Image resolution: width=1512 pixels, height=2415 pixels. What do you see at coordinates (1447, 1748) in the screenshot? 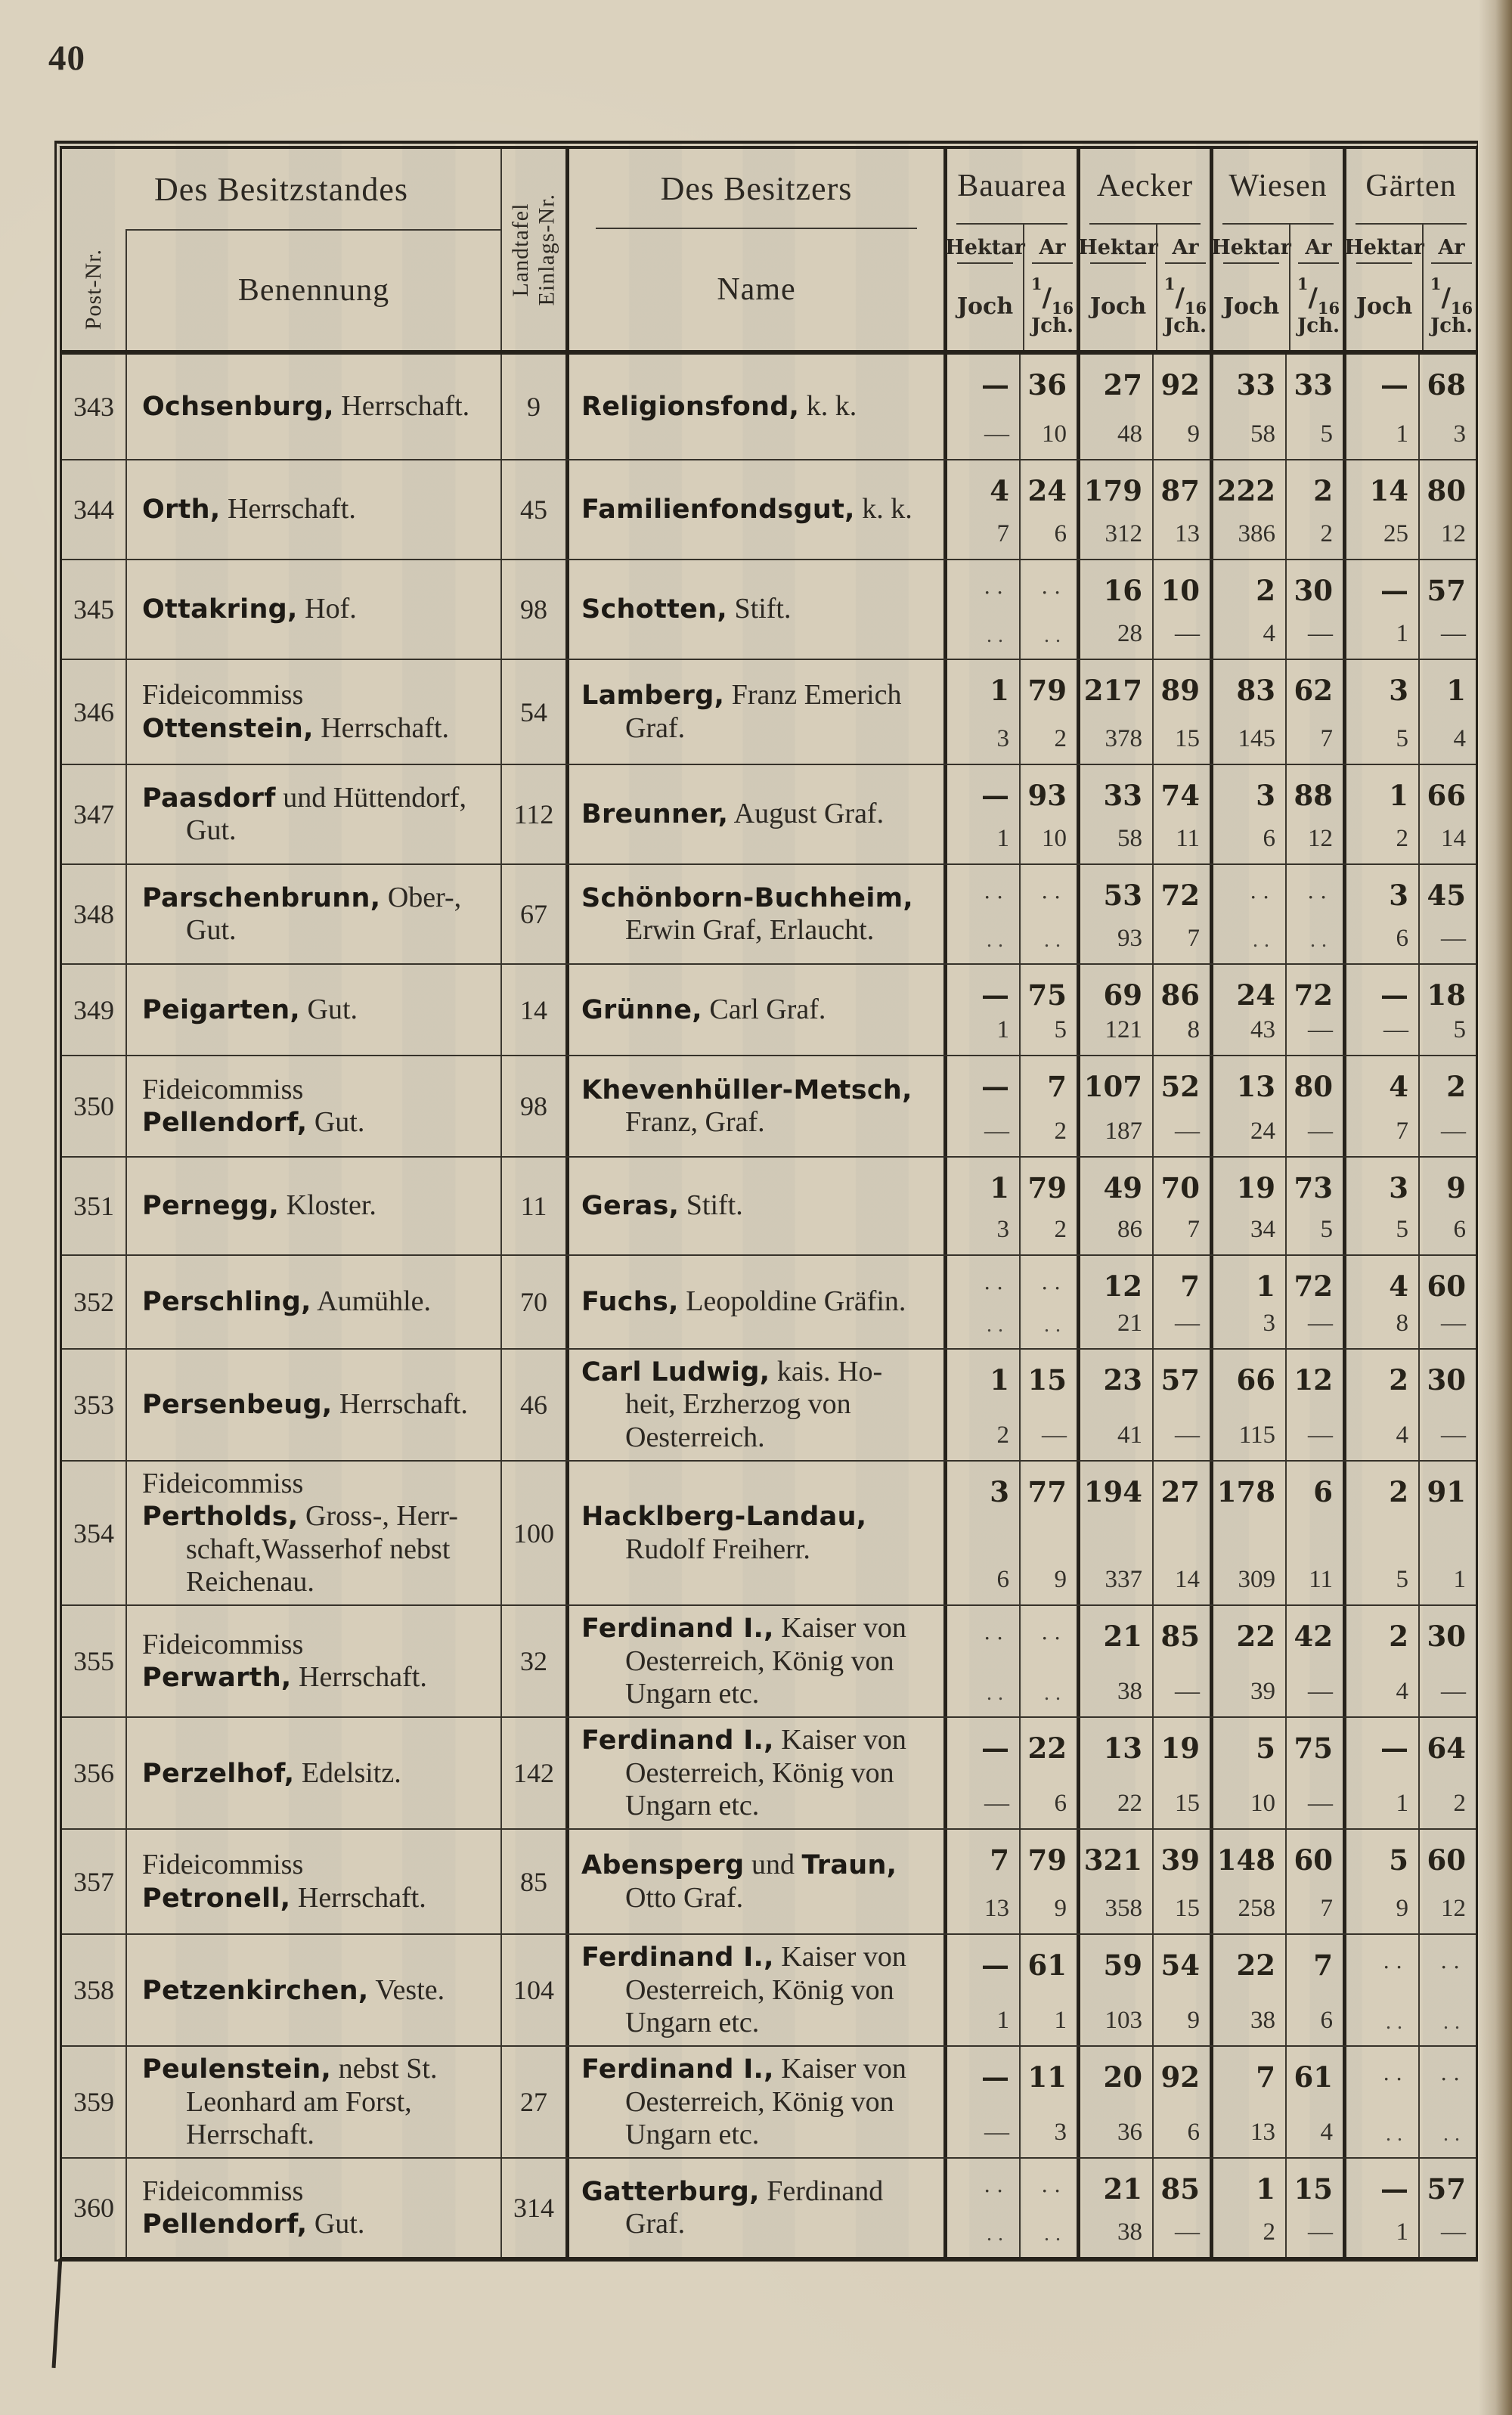
I see `value: 64` at bounding box center [1447, 1748].